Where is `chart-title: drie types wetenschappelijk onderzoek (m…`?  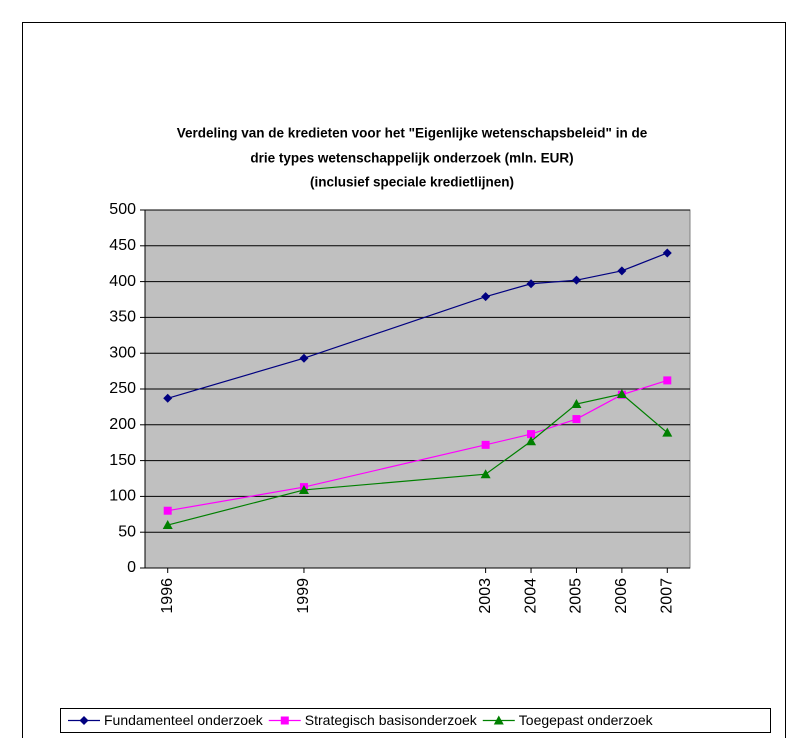 chart-title: drie types wetenschappelijk onderzoek (m… is located at coordinates (411, 158).